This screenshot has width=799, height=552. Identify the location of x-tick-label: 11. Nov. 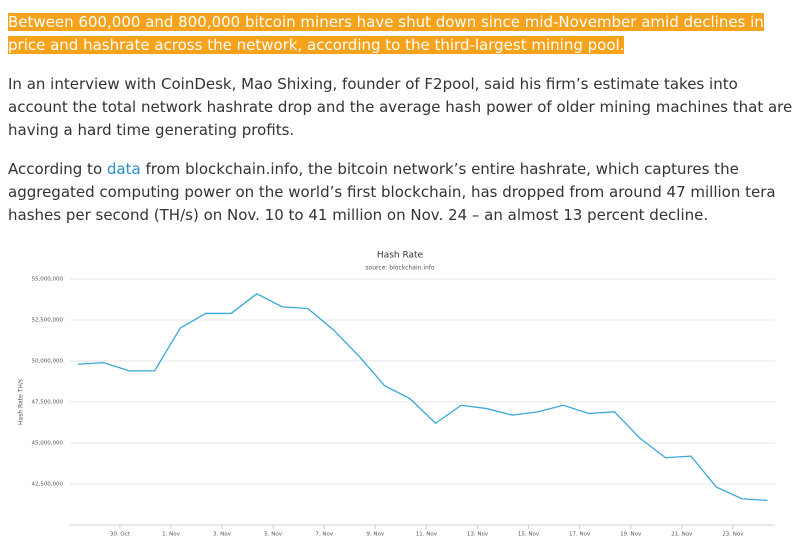
(427, 535).